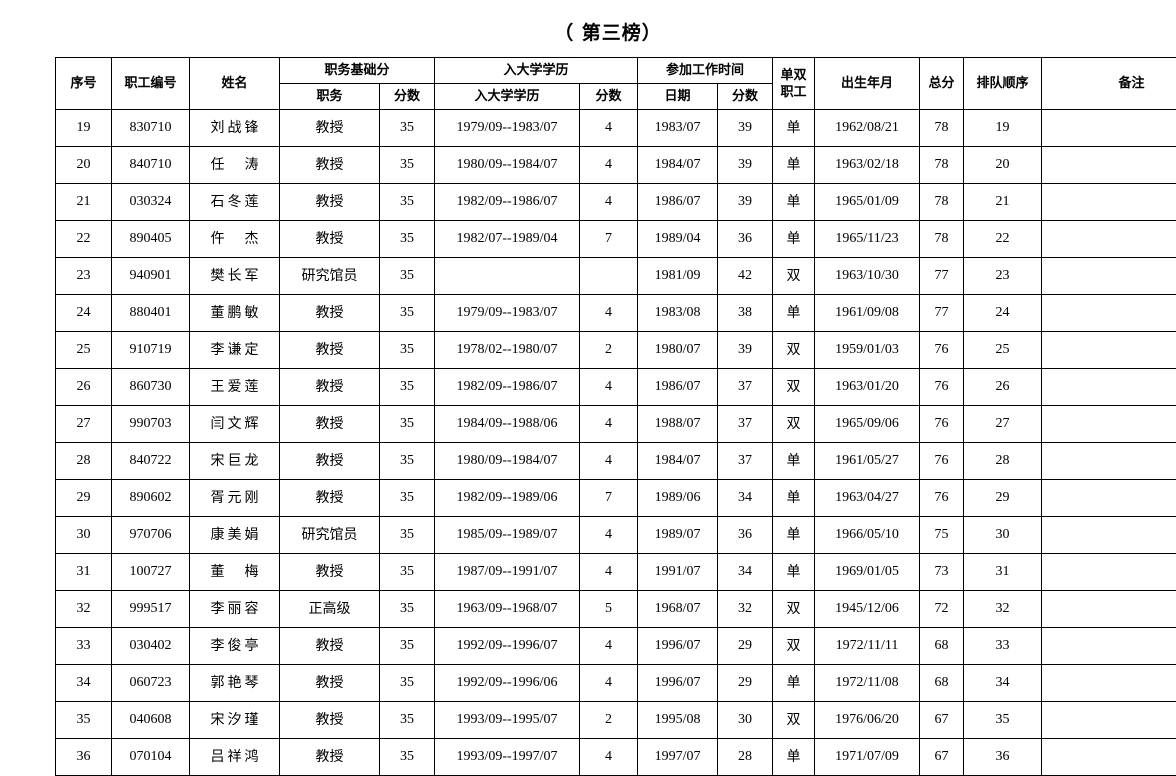  What do you see at coordinates (235, 276) in the screenshot?
I see `cell-name: 樊长军` at bounding box center [235, 276].